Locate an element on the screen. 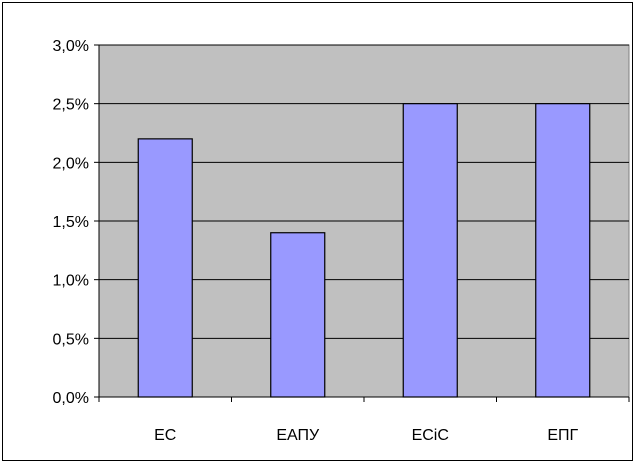 The height and width of the screenshot is (463, 635). y-tick-label: 2,0% is located at coordinates (71, 163).